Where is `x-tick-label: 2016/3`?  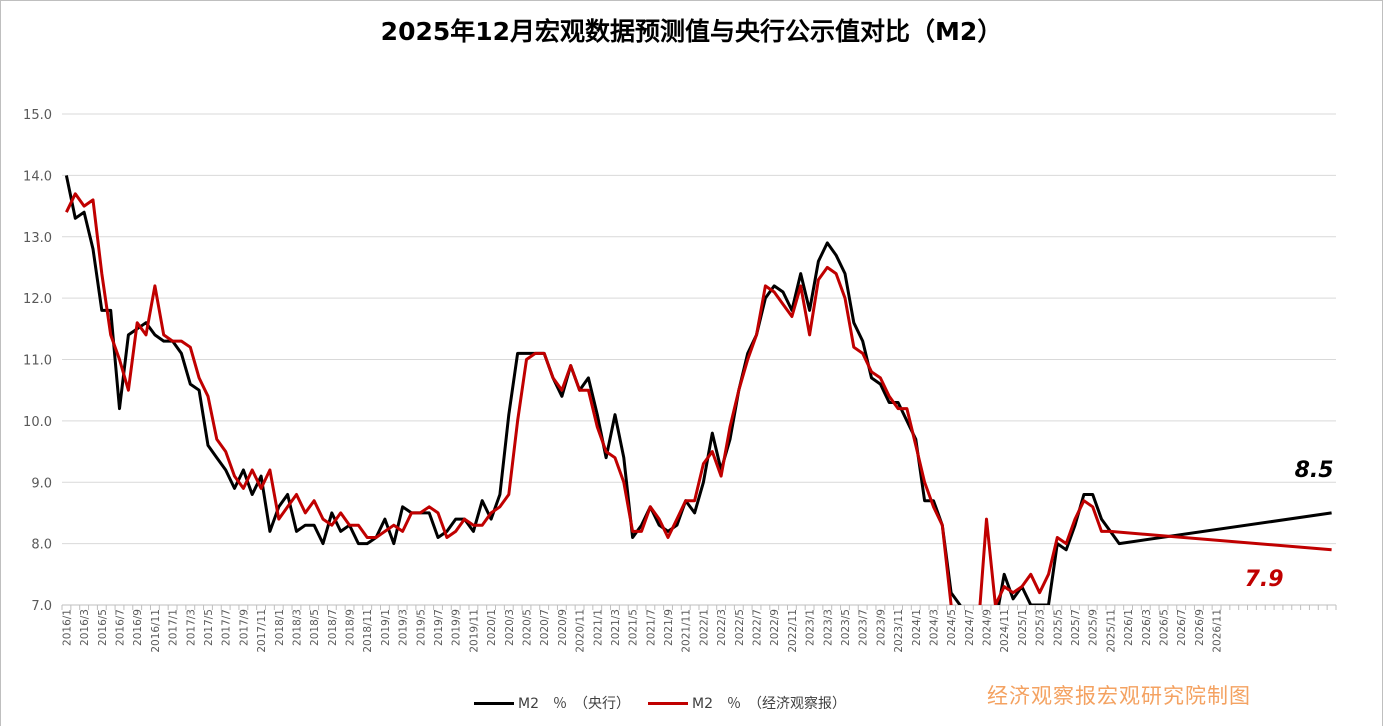
x-tick-label: 2016/3 is located at coordinates (85, 627).